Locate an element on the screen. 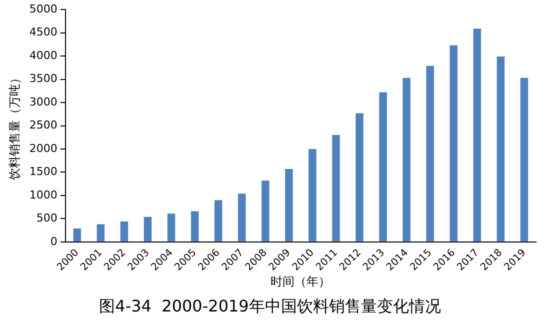 The width and height of the screenshot is (554, 323). y-axis-title: 饮料销售量（万吨） is located at coordinates (14, 126).